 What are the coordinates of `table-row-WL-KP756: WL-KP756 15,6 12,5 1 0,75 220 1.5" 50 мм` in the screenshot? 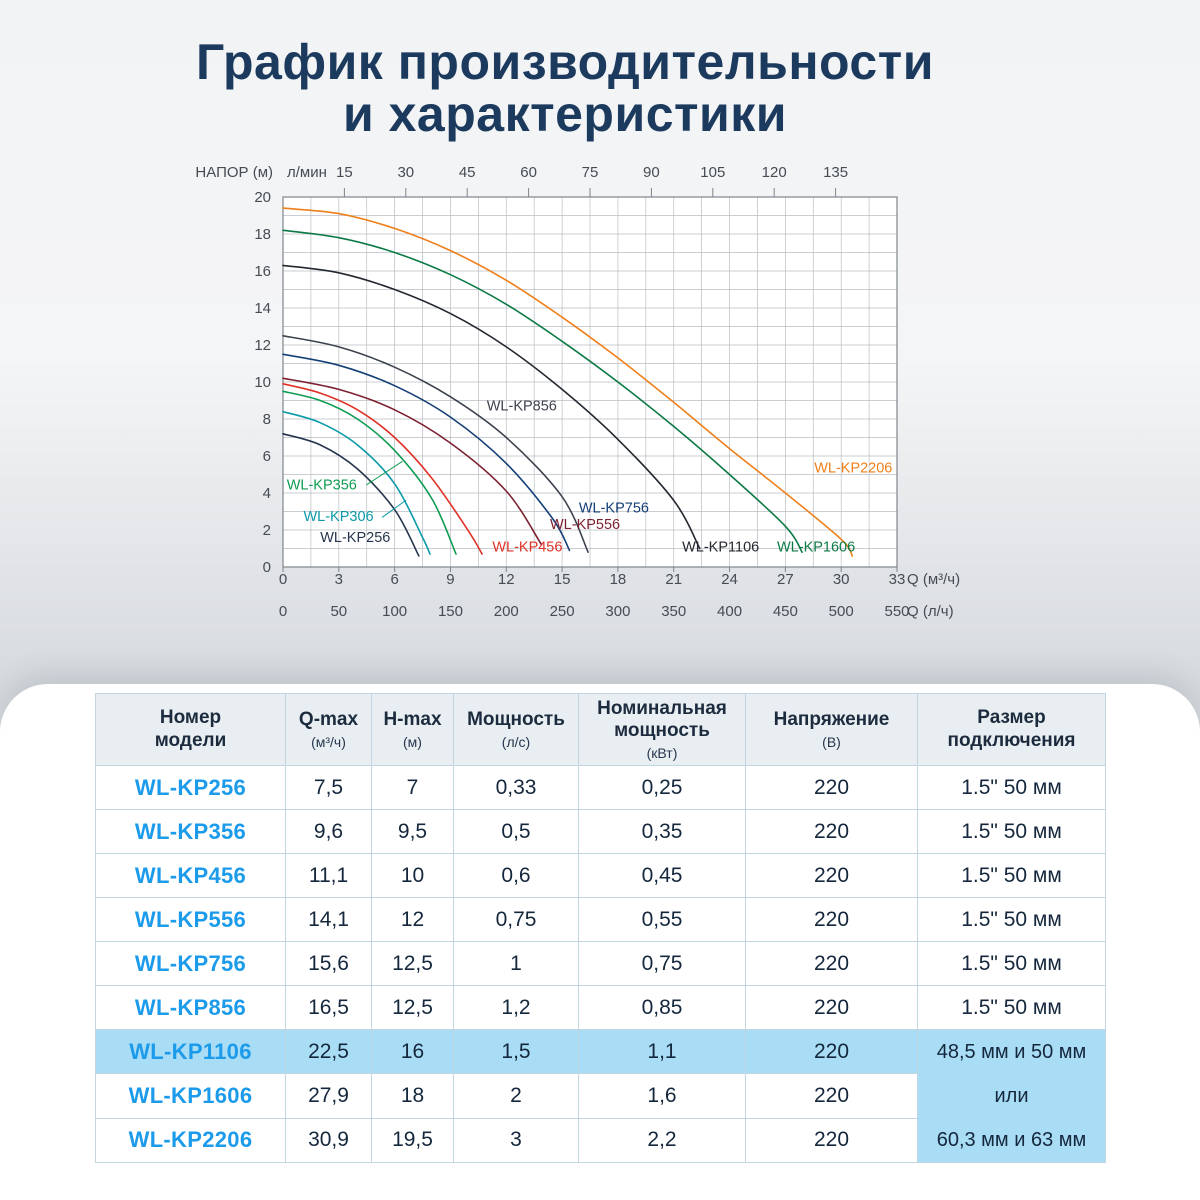 It's located at (600, 963).